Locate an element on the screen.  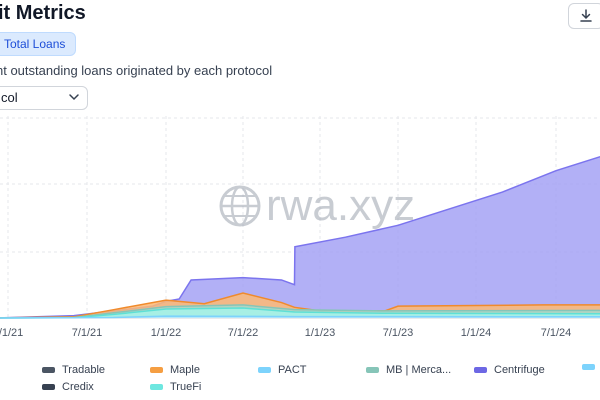
x-tick-label: 7/1/23 is located at coordinates (398, 333).